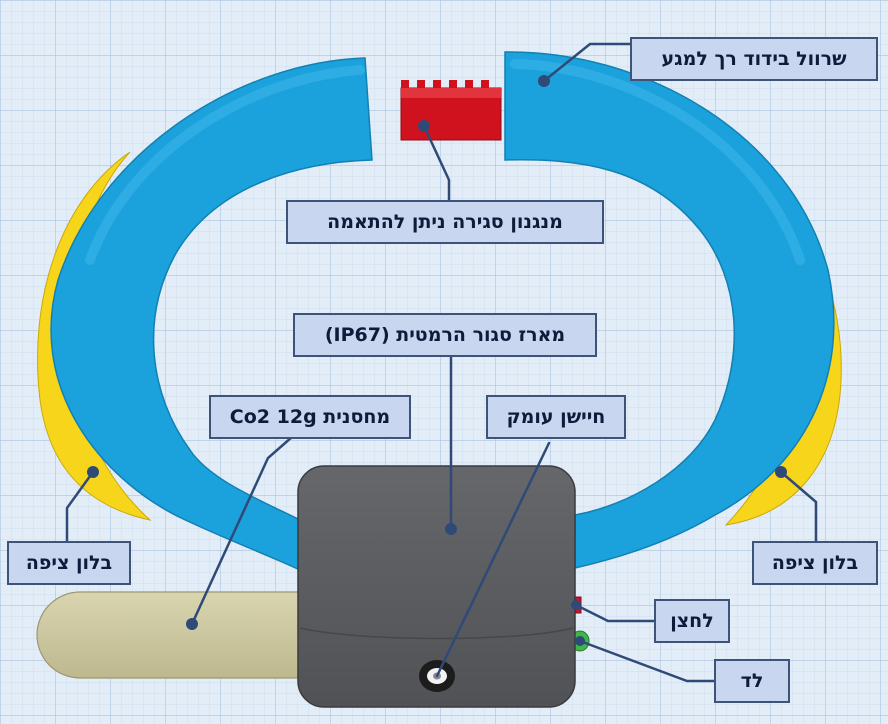 The height and width of the screenshot is (724, 888). What do you see at coordinates (171, 635) in the screenshot?
I see `co2-cartridge` at bounding box center [171, 635].